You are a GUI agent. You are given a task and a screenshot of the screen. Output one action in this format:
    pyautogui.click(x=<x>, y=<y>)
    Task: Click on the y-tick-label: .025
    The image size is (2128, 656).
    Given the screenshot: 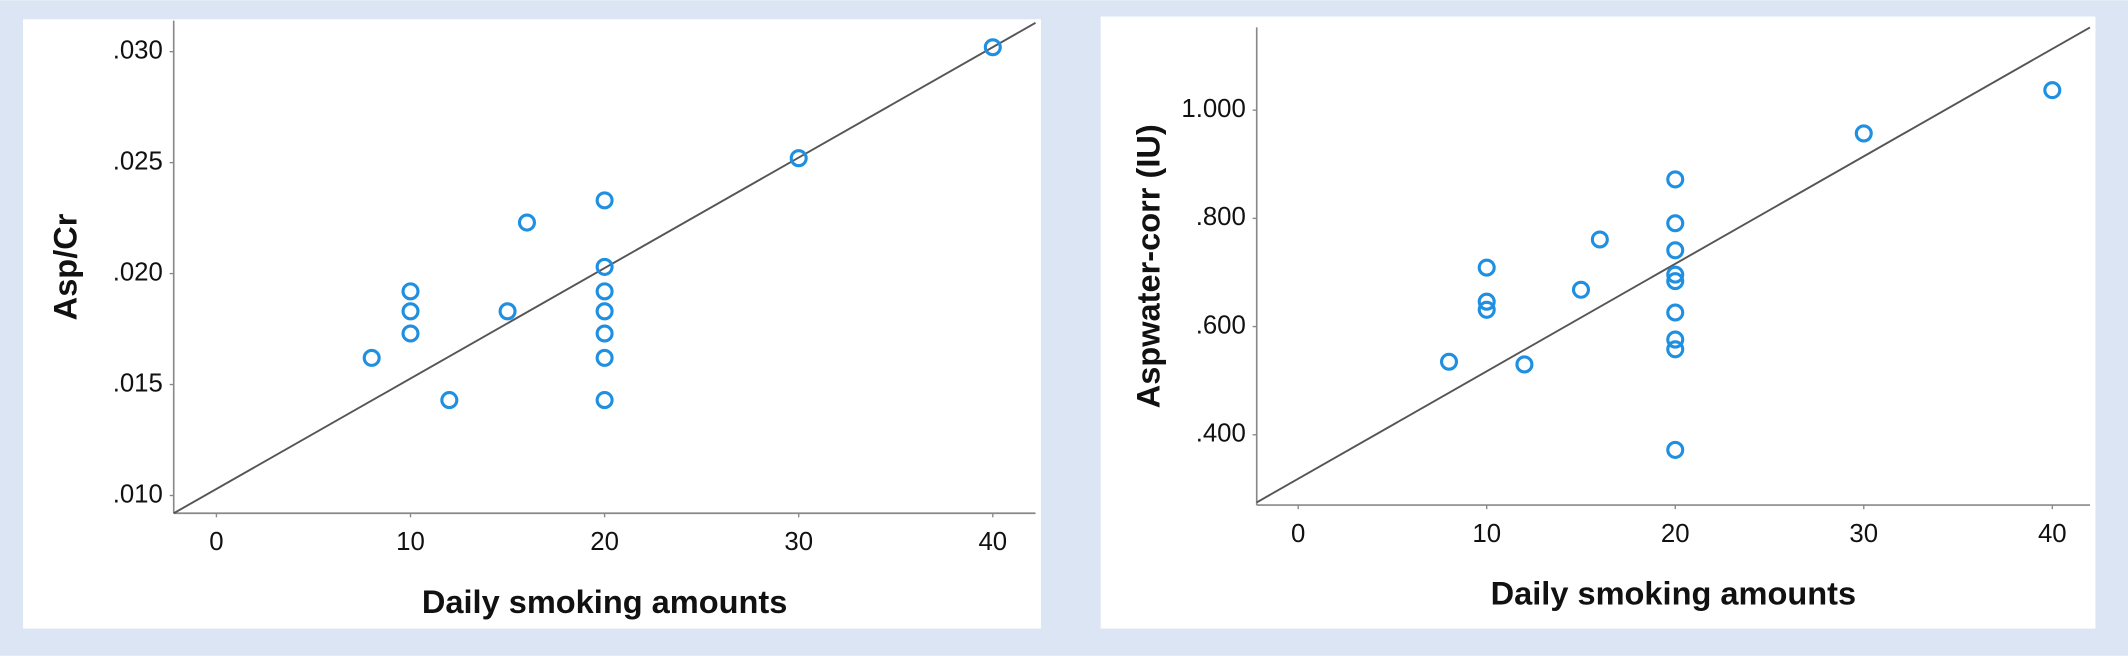 What is the action you would take?
    pyautogui.click(x=138, y=161)
    